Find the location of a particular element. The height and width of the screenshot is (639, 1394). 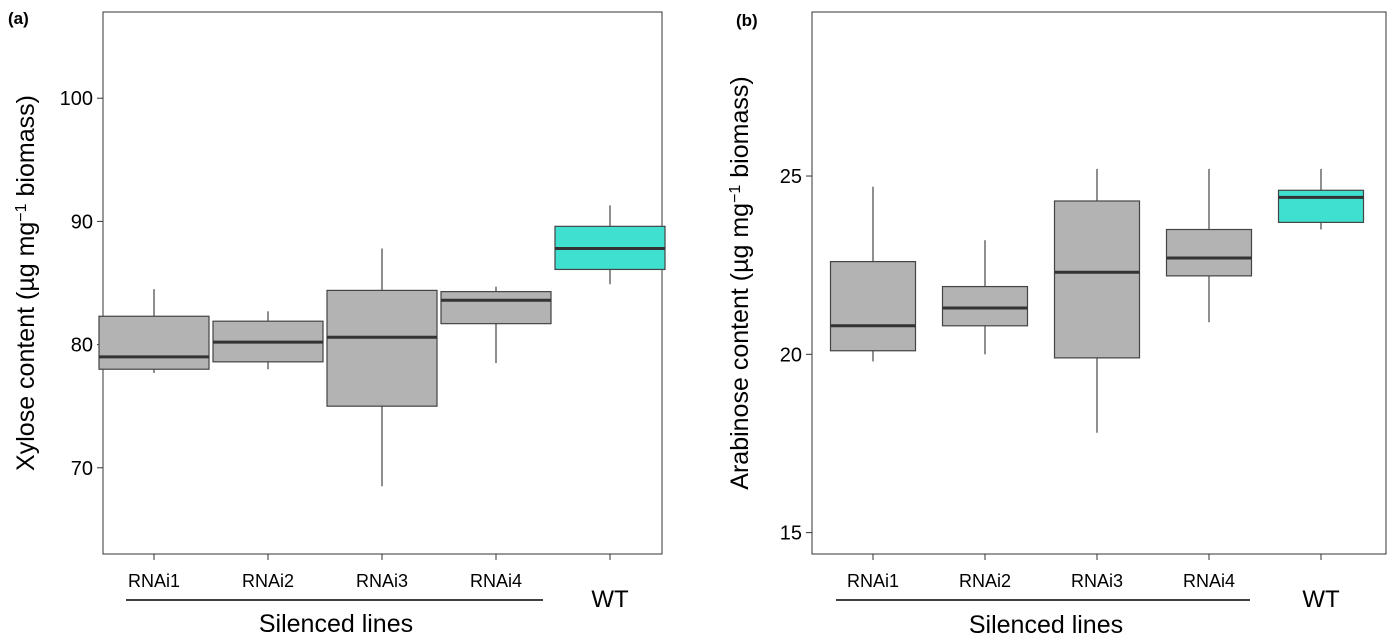

panel-b-label: (b) is located at coordinates (747, 20).